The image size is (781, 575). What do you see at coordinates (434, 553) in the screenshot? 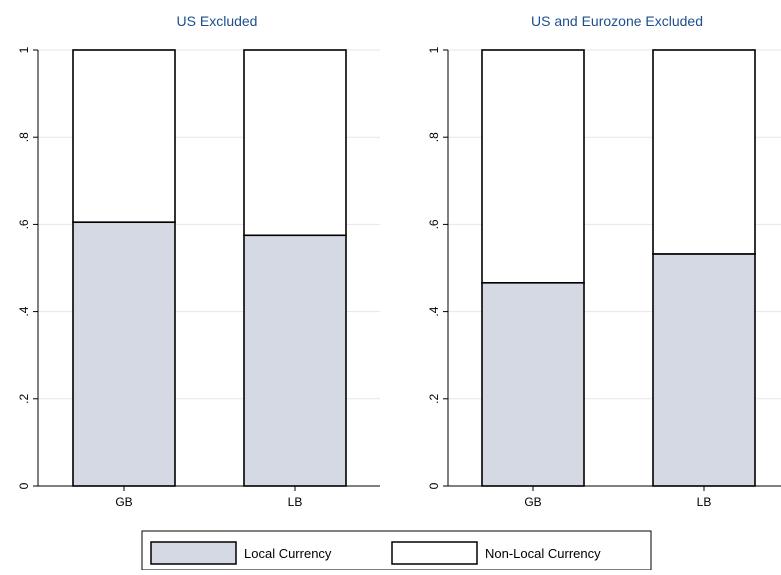
I see `legend-swatch-nonlocal` at bounding box center [434, 553].